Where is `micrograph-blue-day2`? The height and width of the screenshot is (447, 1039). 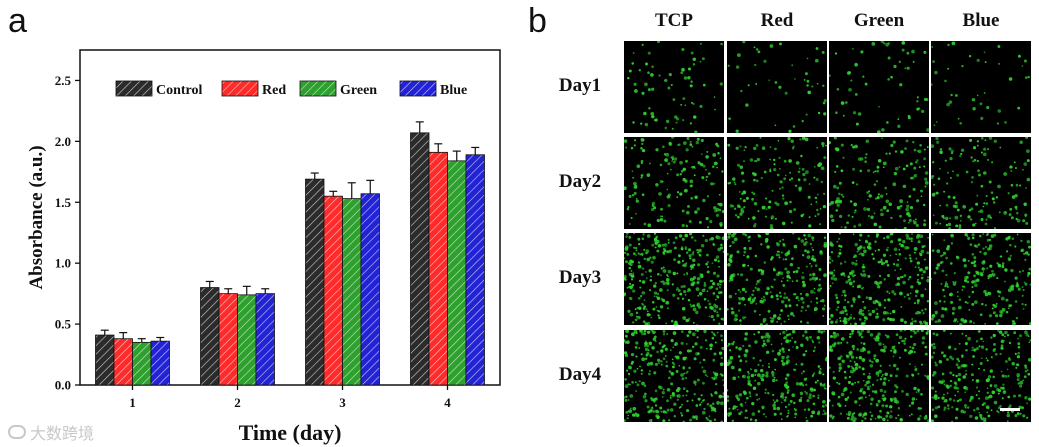
micrograph-blue-day2 is located at coordinates (981, 183).